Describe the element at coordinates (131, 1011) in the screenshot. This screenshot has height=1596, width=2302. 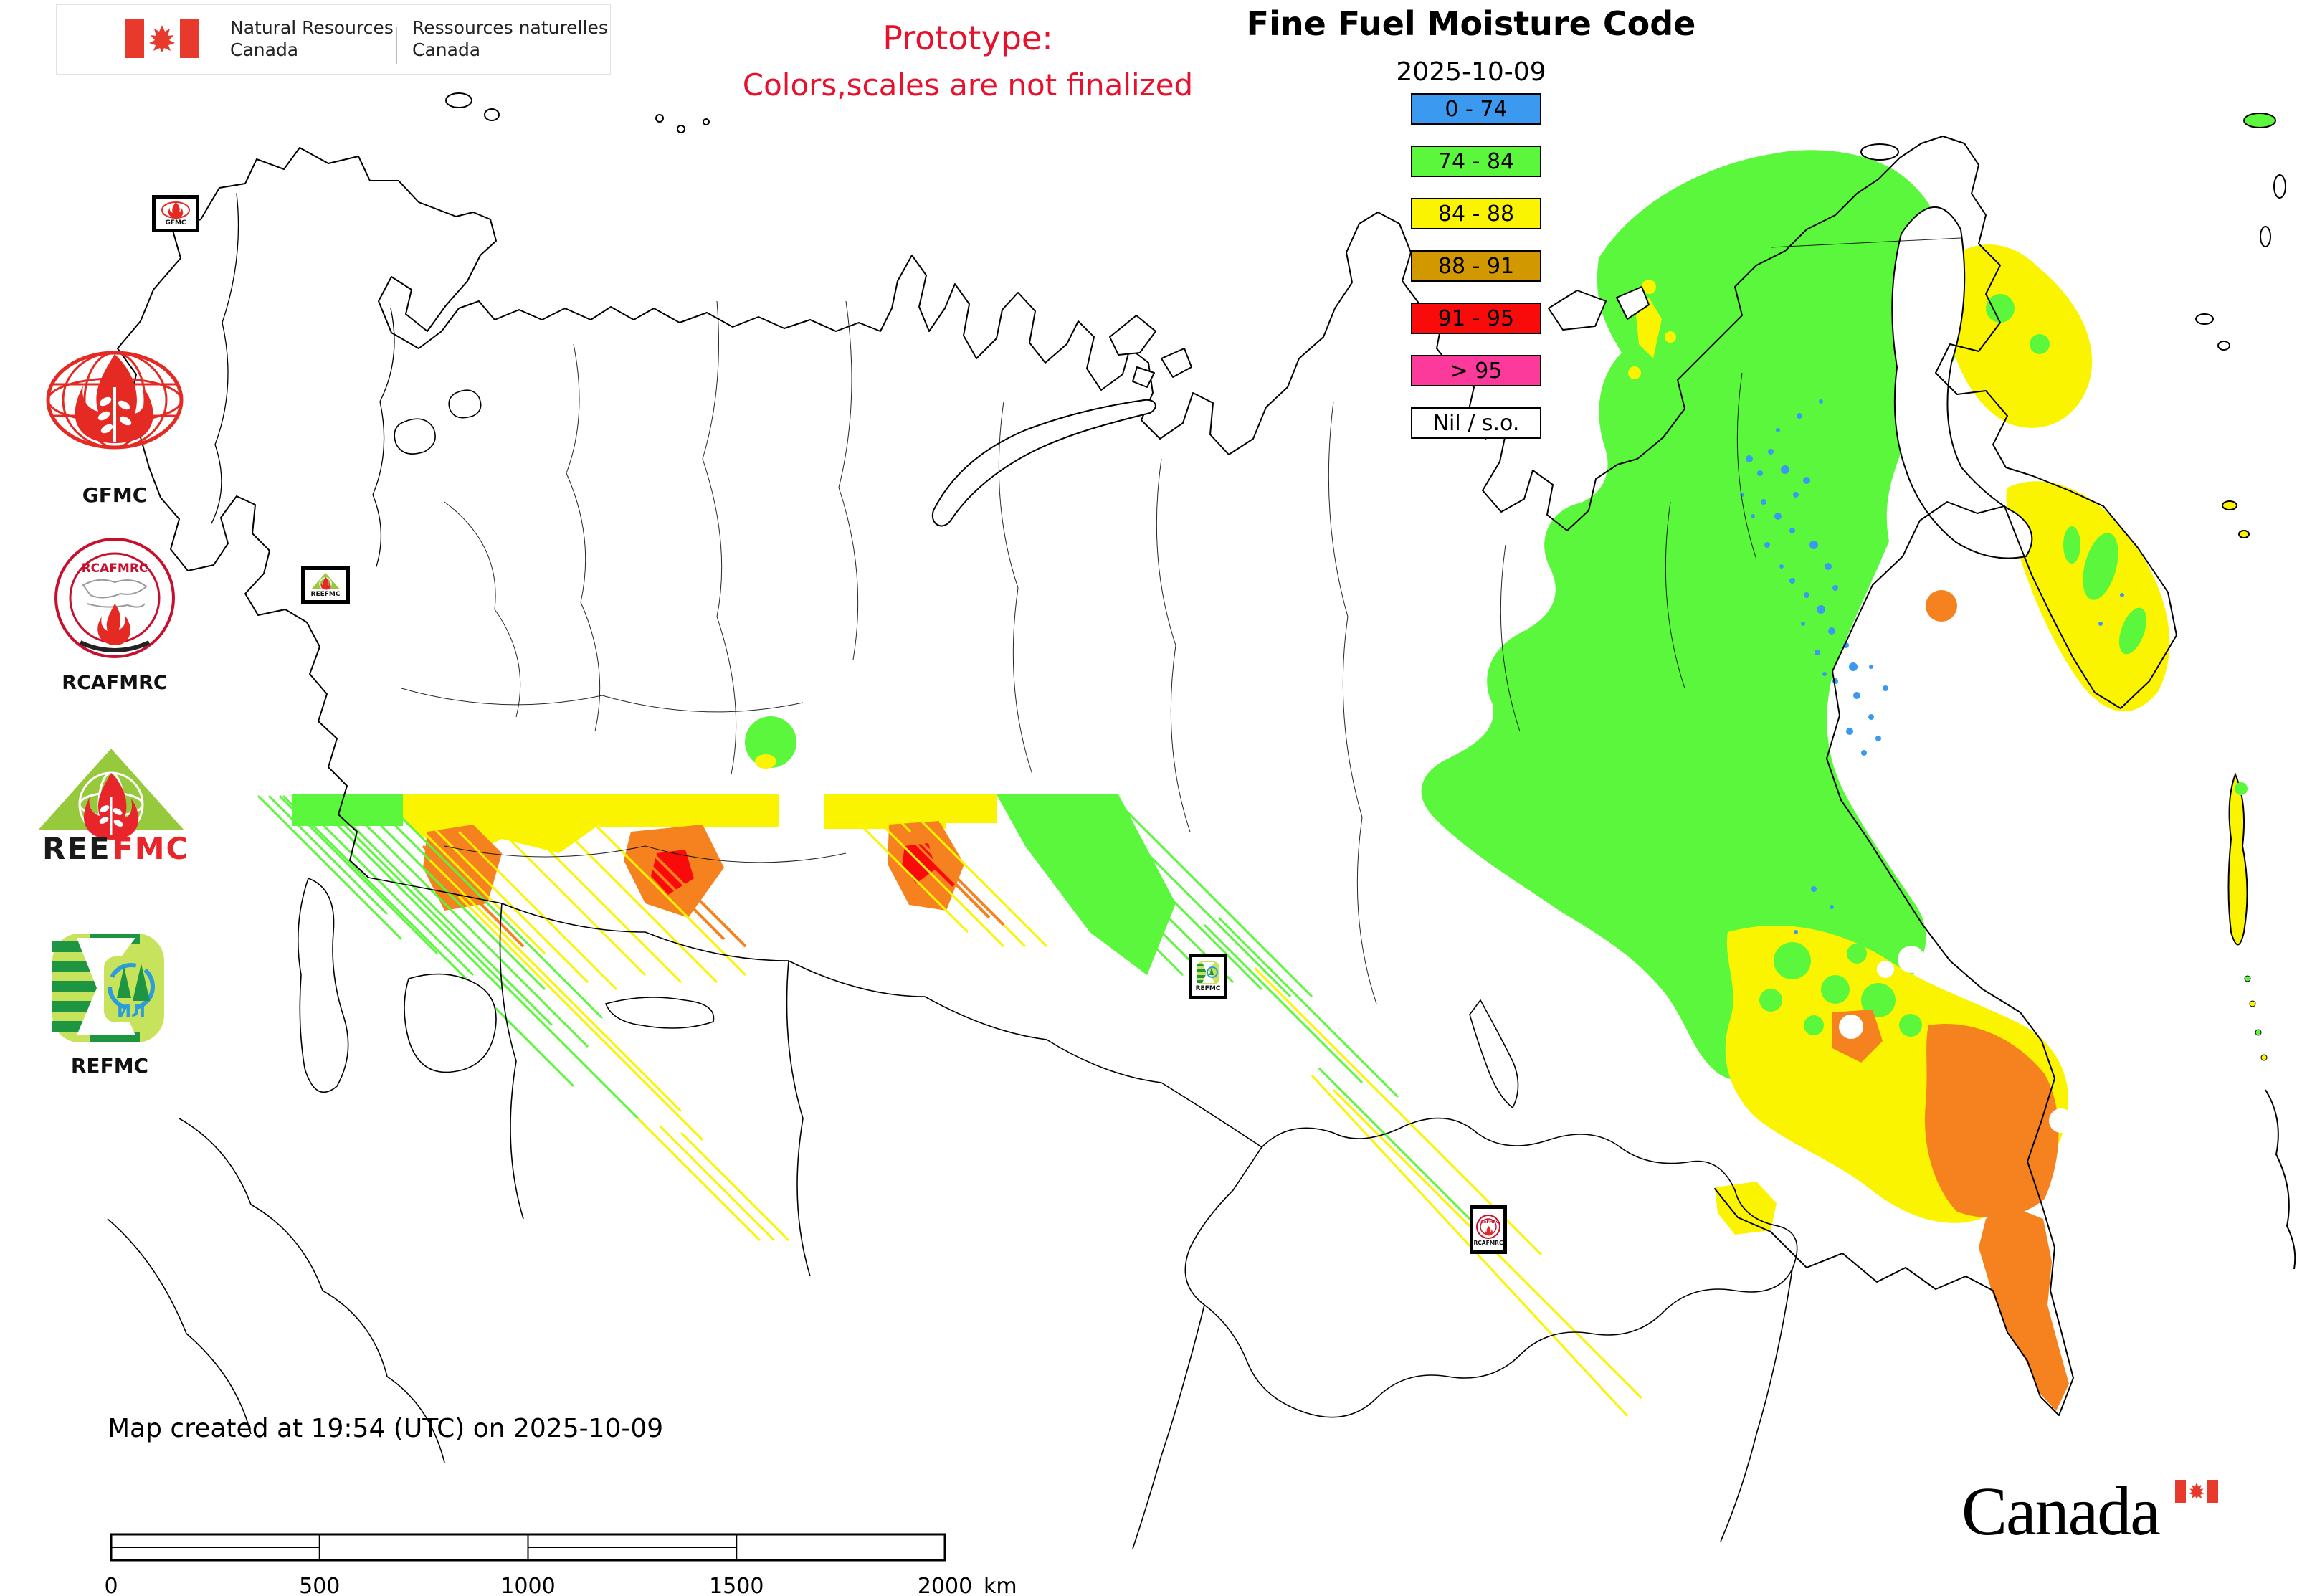
I see `refmc-inner-text: ИЛ` at that location.